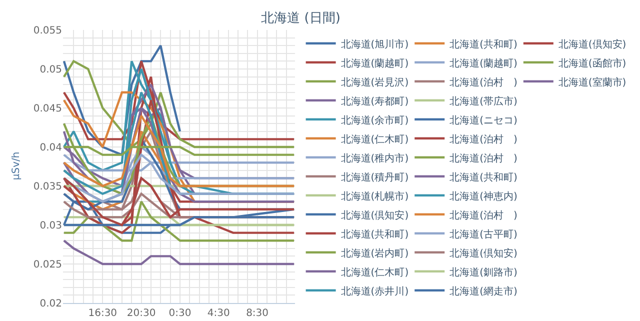 This screenshot has height=321, width=640. What do you see at coordinates (257, 313) in the screenshot?
I see `x-tick-label: 8:30` at bounding box center [257, 313].